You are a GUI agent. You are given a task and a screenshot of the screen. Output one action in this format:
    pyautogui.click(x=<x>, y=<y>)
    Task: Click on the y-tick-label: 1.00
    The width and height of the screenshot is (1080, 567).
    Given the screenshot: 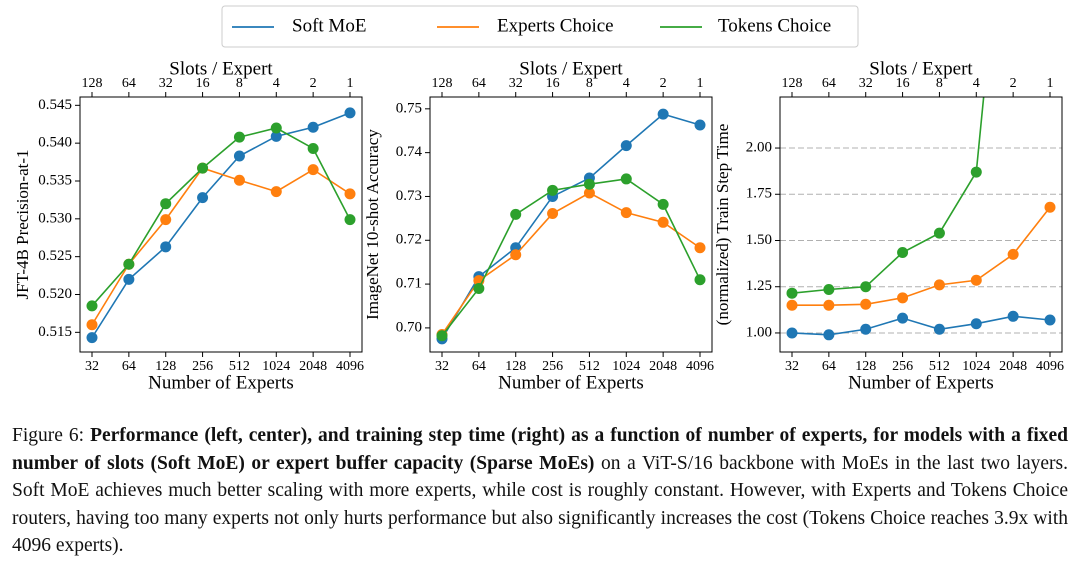 What is the action you would take?
    pyautogui.click(x=759, y=332)
    